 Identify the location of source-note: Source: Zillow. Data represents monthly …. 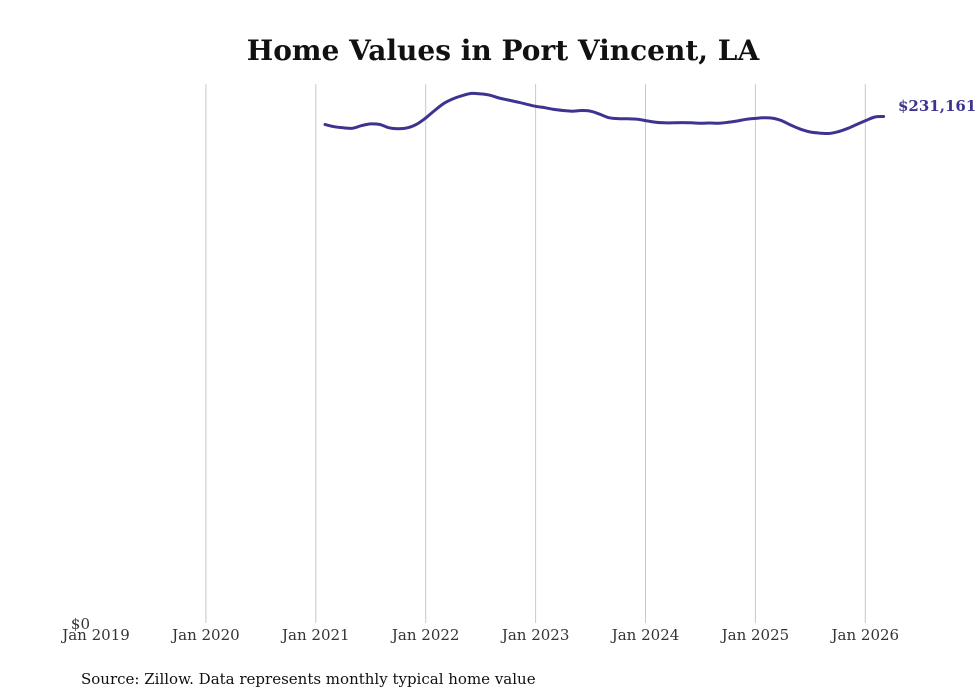
(308, 679).